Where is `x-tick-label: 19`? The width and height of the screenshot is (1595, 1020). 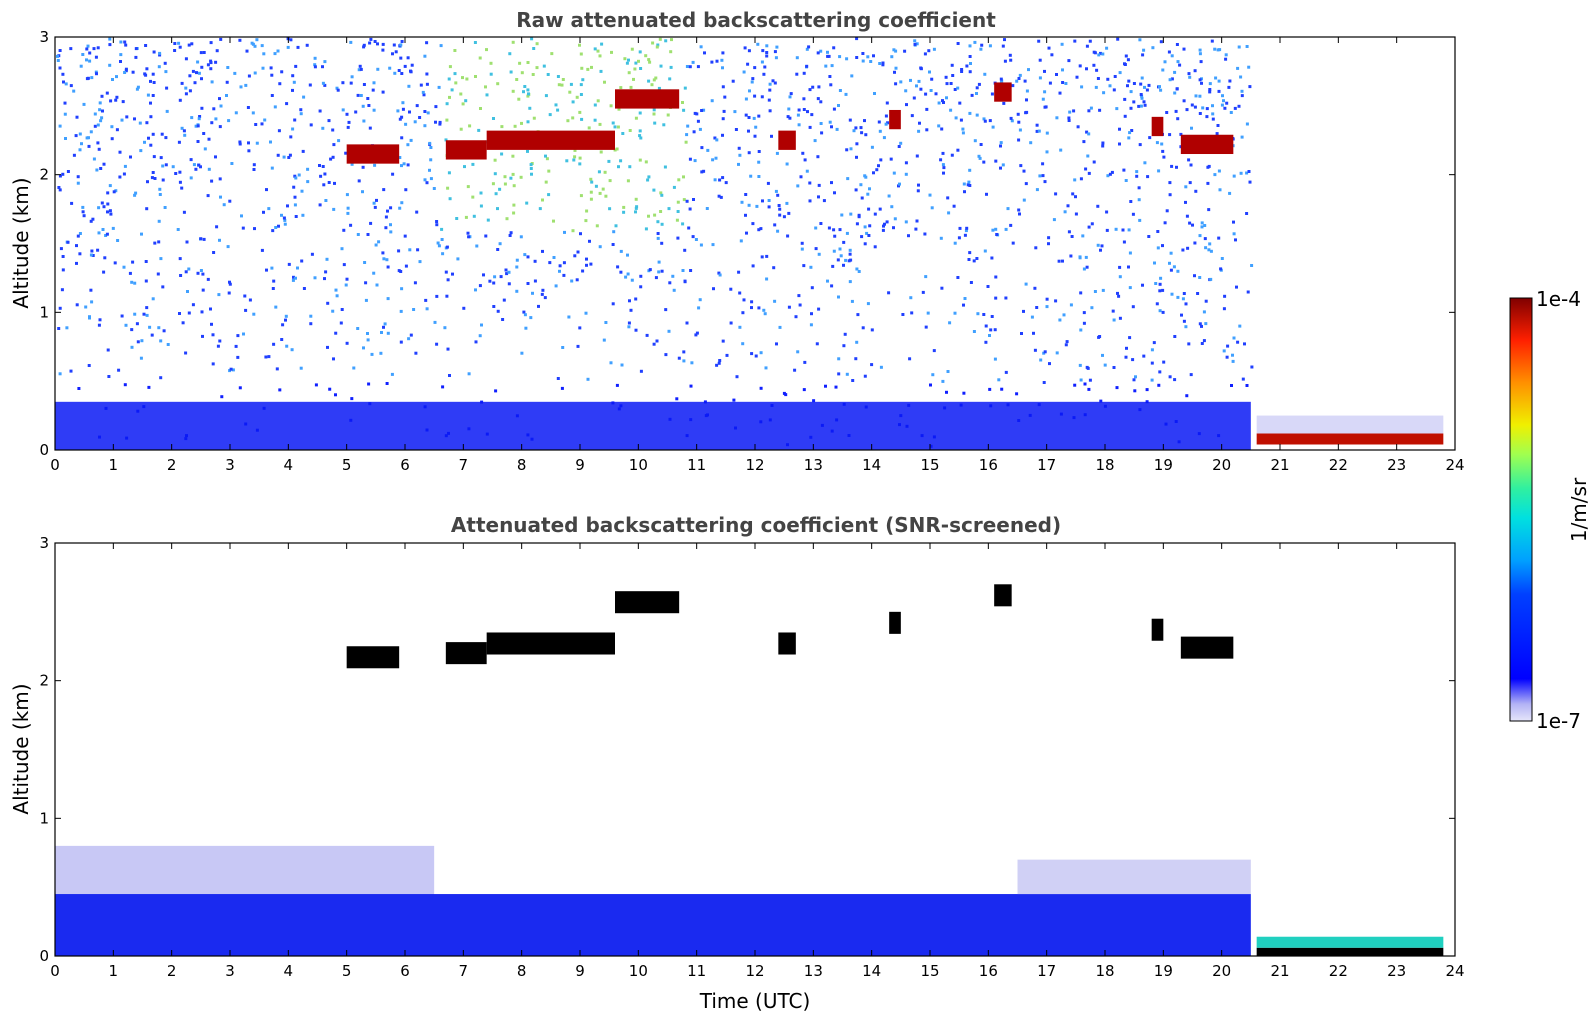
x-tick-label: 19 is located at coordinates (1163, 971).